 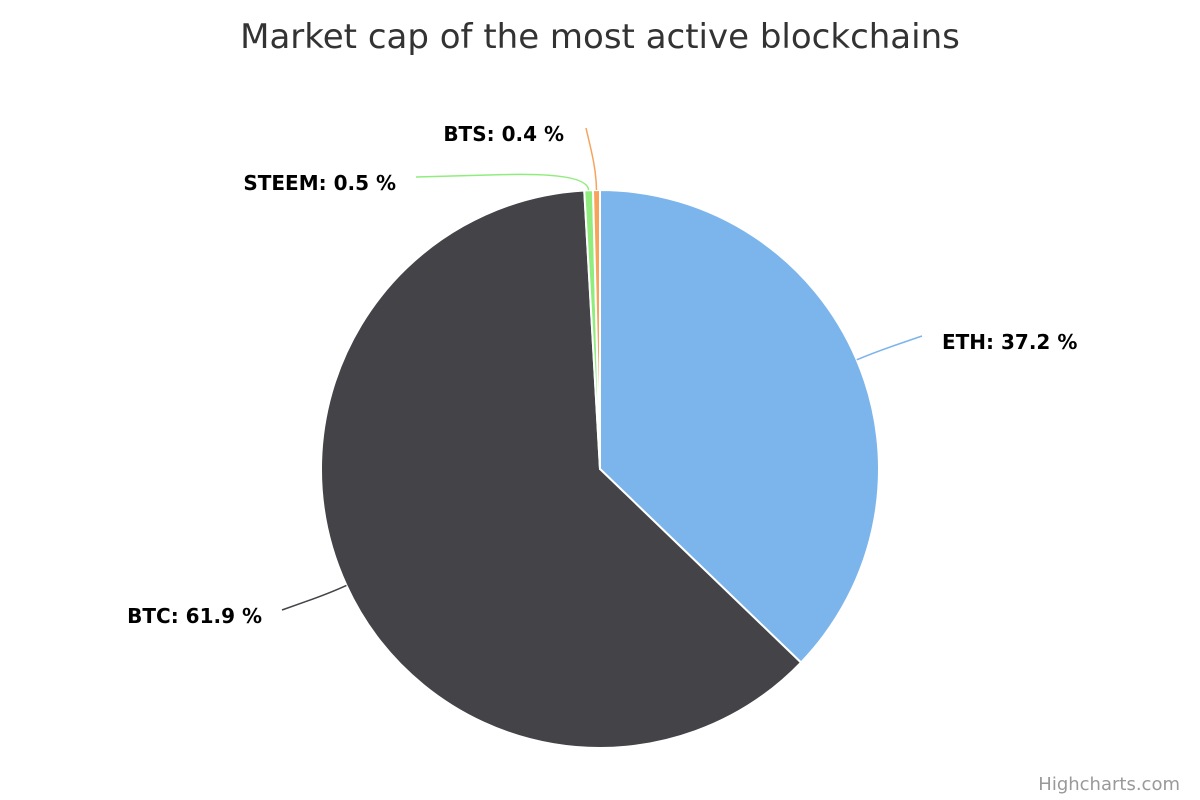 I want to click on connector-btc, so click(x=314, y=597).